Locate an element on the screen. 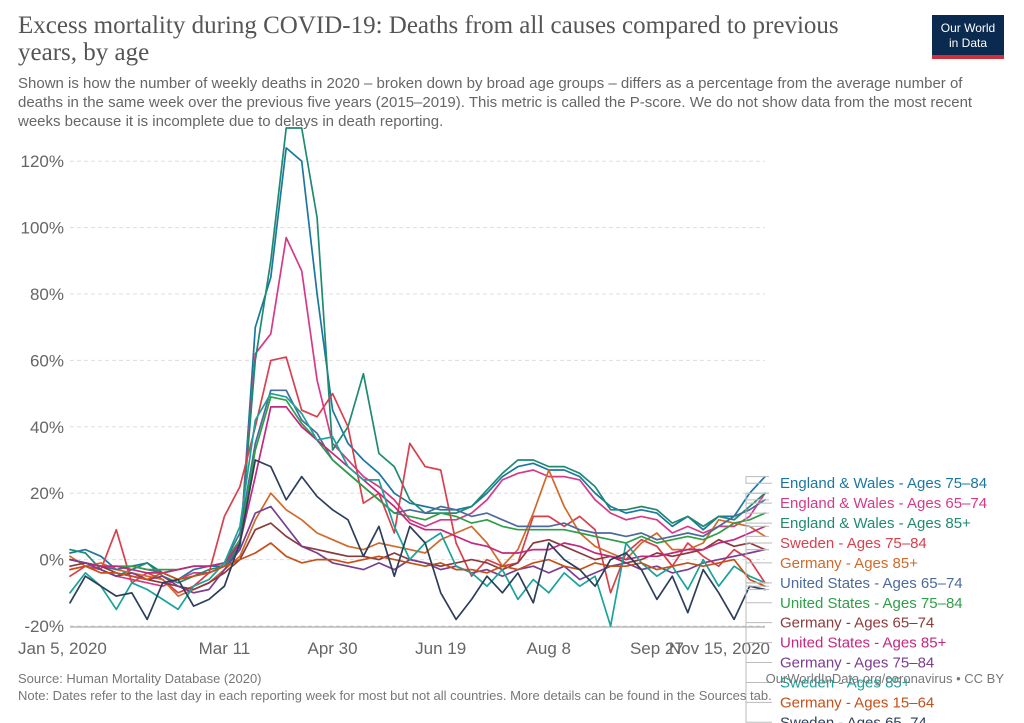 The width and height of the screenshot is (1024, 723). legend-label: England & Wales - Ages 75–84 is located at coordinates (883, 483).